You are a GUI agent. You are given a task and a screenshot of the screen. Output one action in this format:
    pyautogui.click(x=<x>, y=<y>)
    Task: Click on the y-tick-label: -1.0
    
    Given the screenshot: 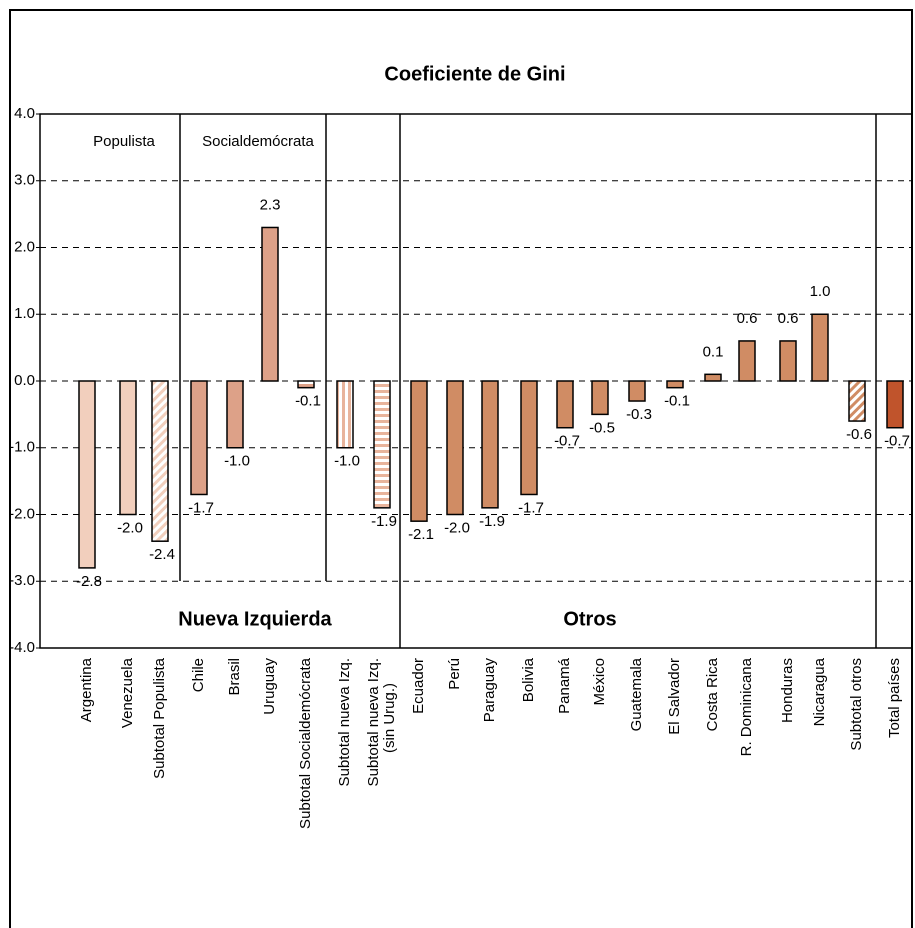 What is the action you would take?
    pyautogui.click(x=22, y=447)
    